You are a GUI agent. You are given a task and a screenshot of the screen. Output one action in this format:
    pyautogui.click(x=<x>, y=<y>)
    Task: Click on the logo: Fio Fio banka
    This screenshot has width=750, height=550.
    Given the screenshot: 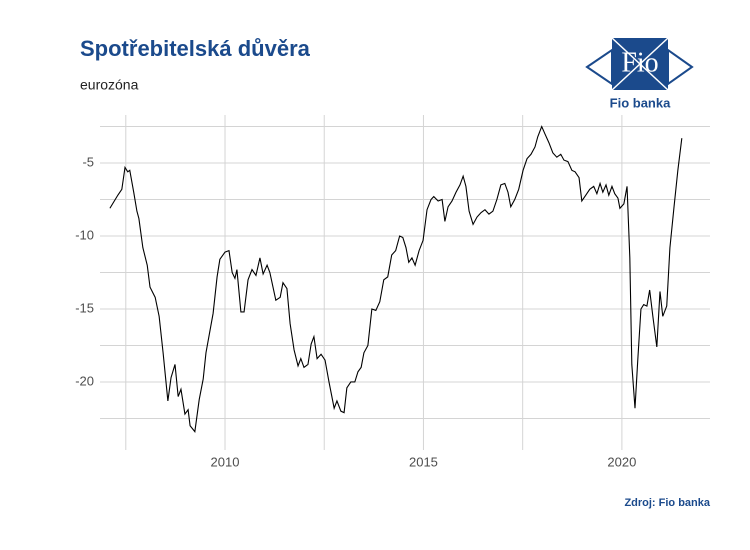 What is the action you would take?
    pyautogui.click(x=639, y=73)
    